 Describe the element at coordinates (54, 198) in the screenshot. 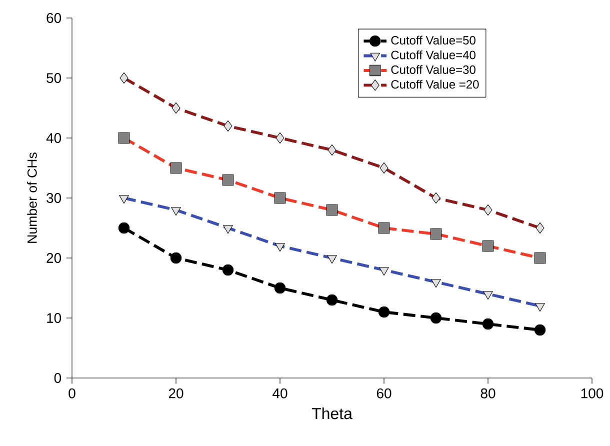

I see `y-tick-label: 30` at that location.